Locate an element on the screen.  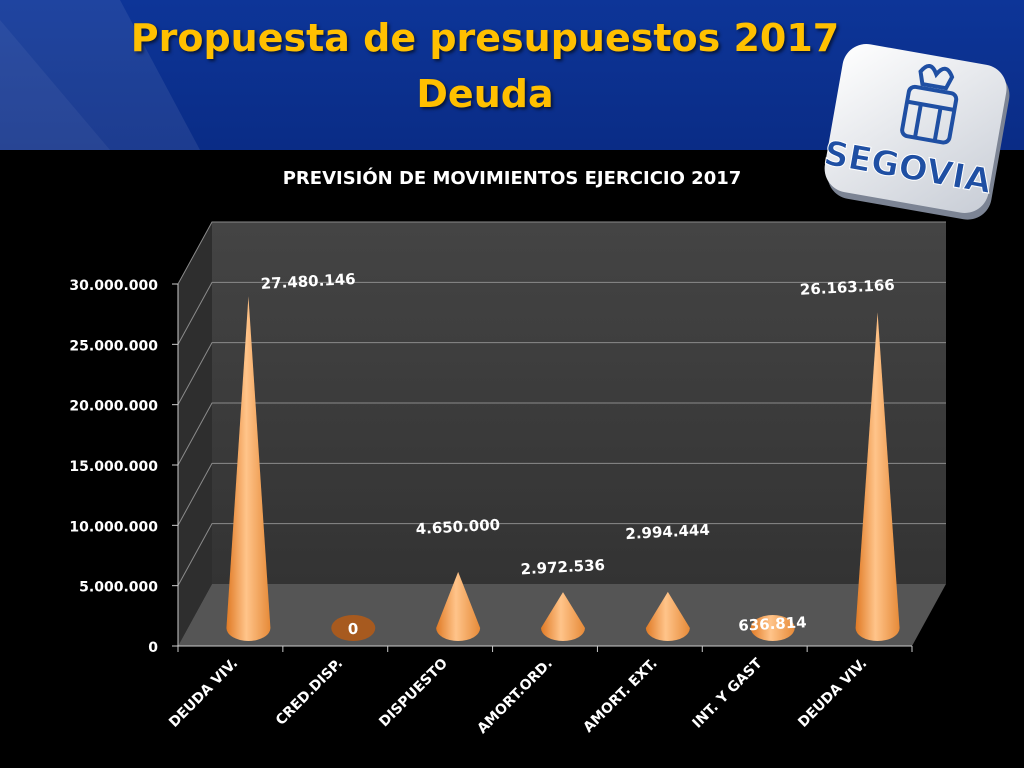
data-label: 2.994.444 is located at coordinates (667, 532).